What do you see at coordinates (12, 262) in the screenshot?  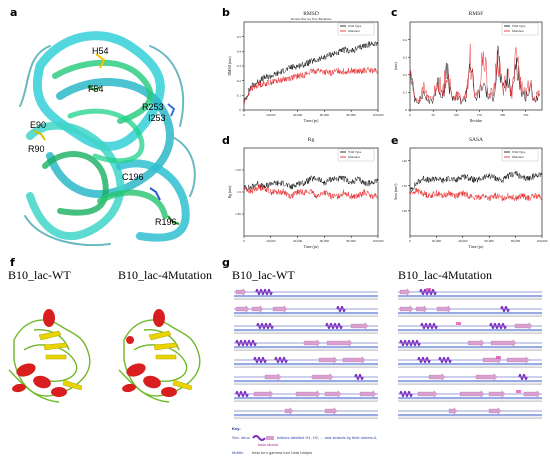 I see `panel-letter-f: f` at bounding box center [12, 262].